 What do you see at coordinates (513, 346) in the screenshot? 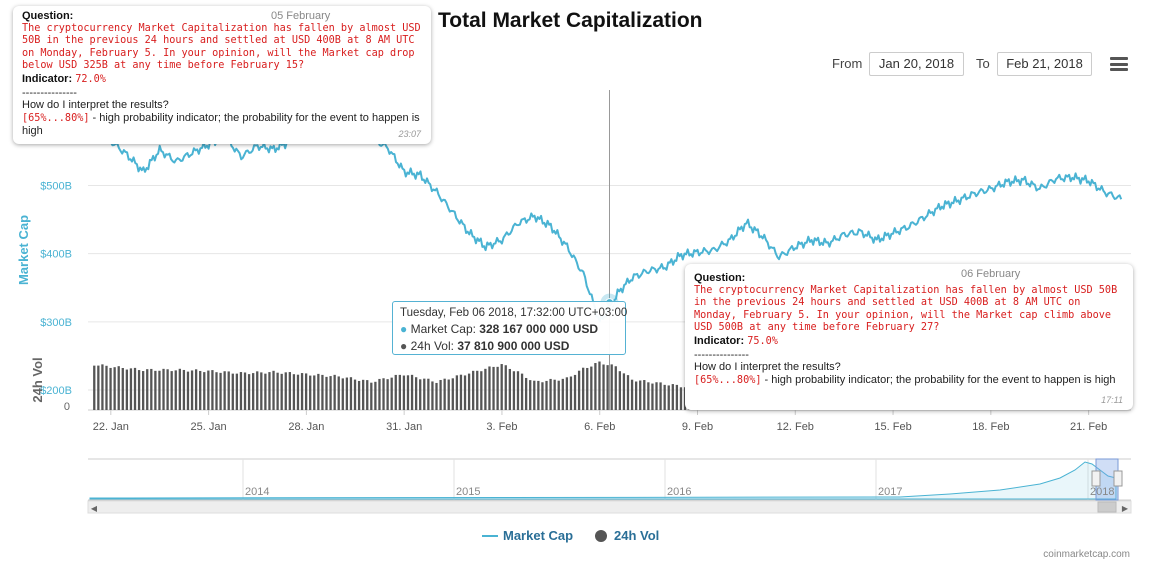
I see `tooltip-vol-value: 37 810 900 000 USD` at bounding box center [513, 346].